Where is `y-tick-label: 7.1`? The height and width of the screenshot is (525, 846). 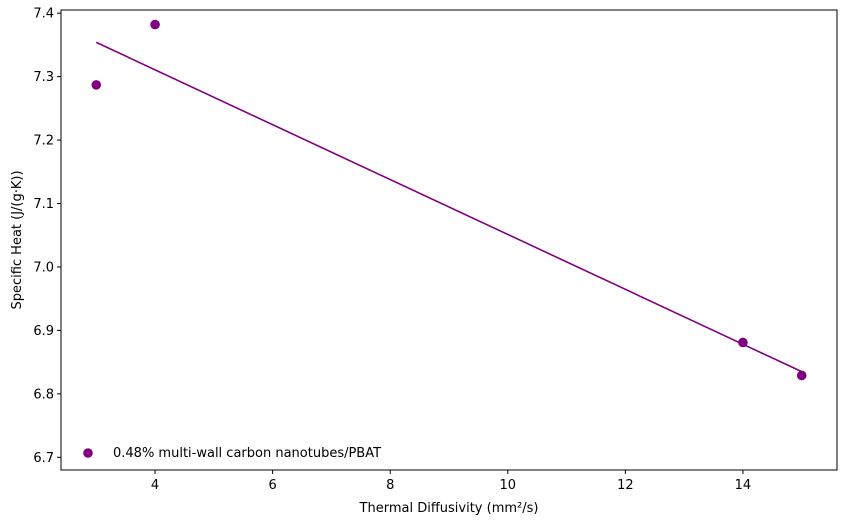
y-tick-label: 7.1 is located at coordinates (43, 204).